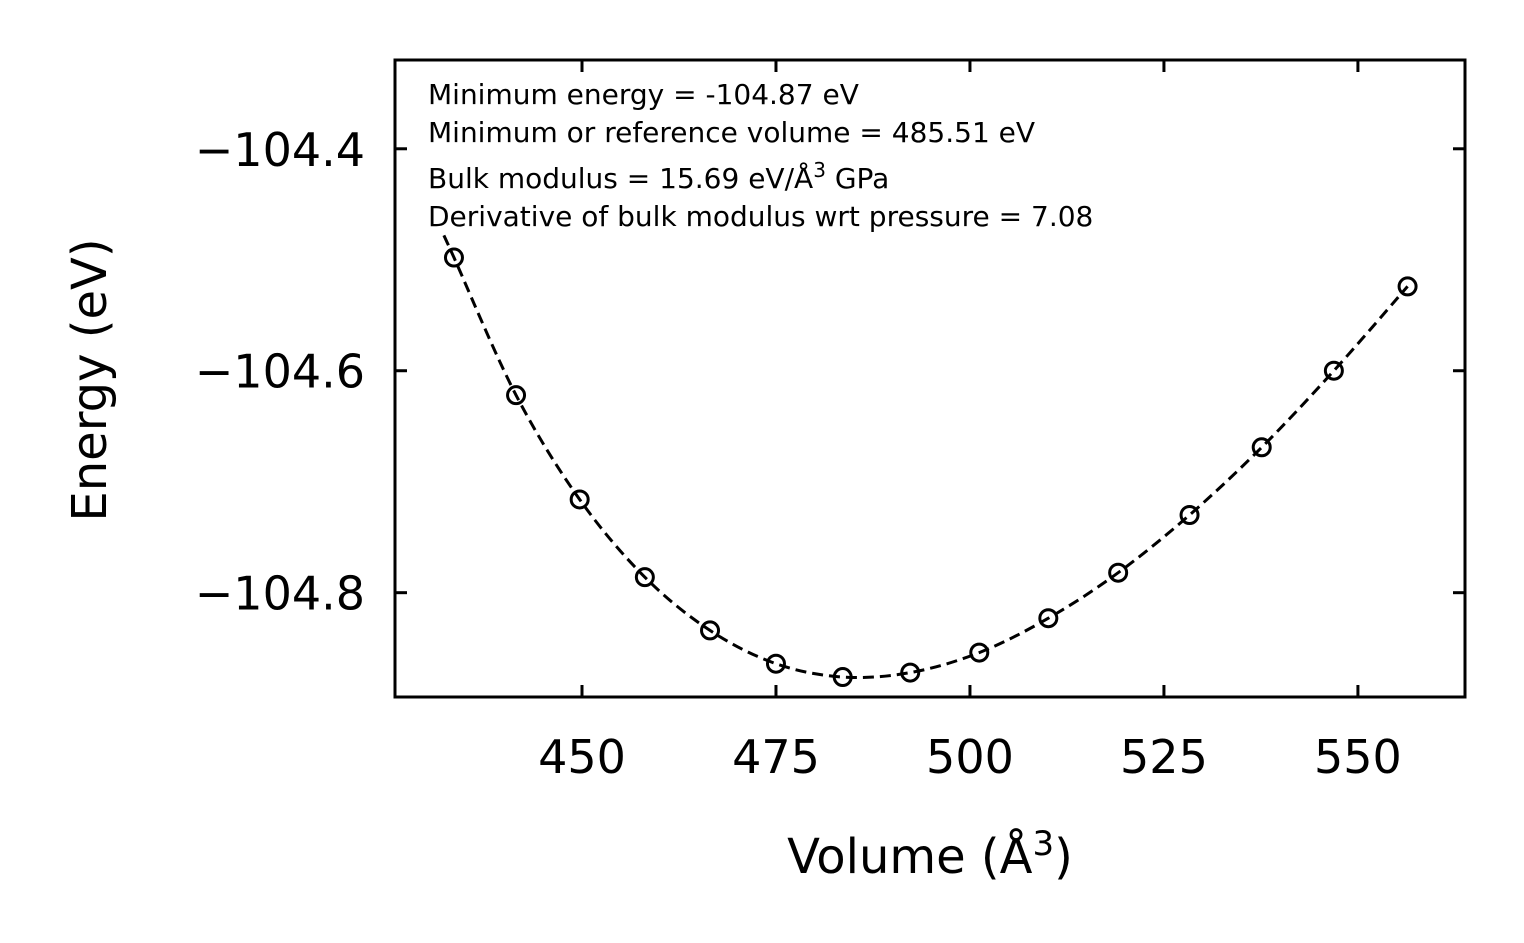 The image size is (1524, 943). I want to click on y-axis-label: Energy (eV), so click(90, 379).